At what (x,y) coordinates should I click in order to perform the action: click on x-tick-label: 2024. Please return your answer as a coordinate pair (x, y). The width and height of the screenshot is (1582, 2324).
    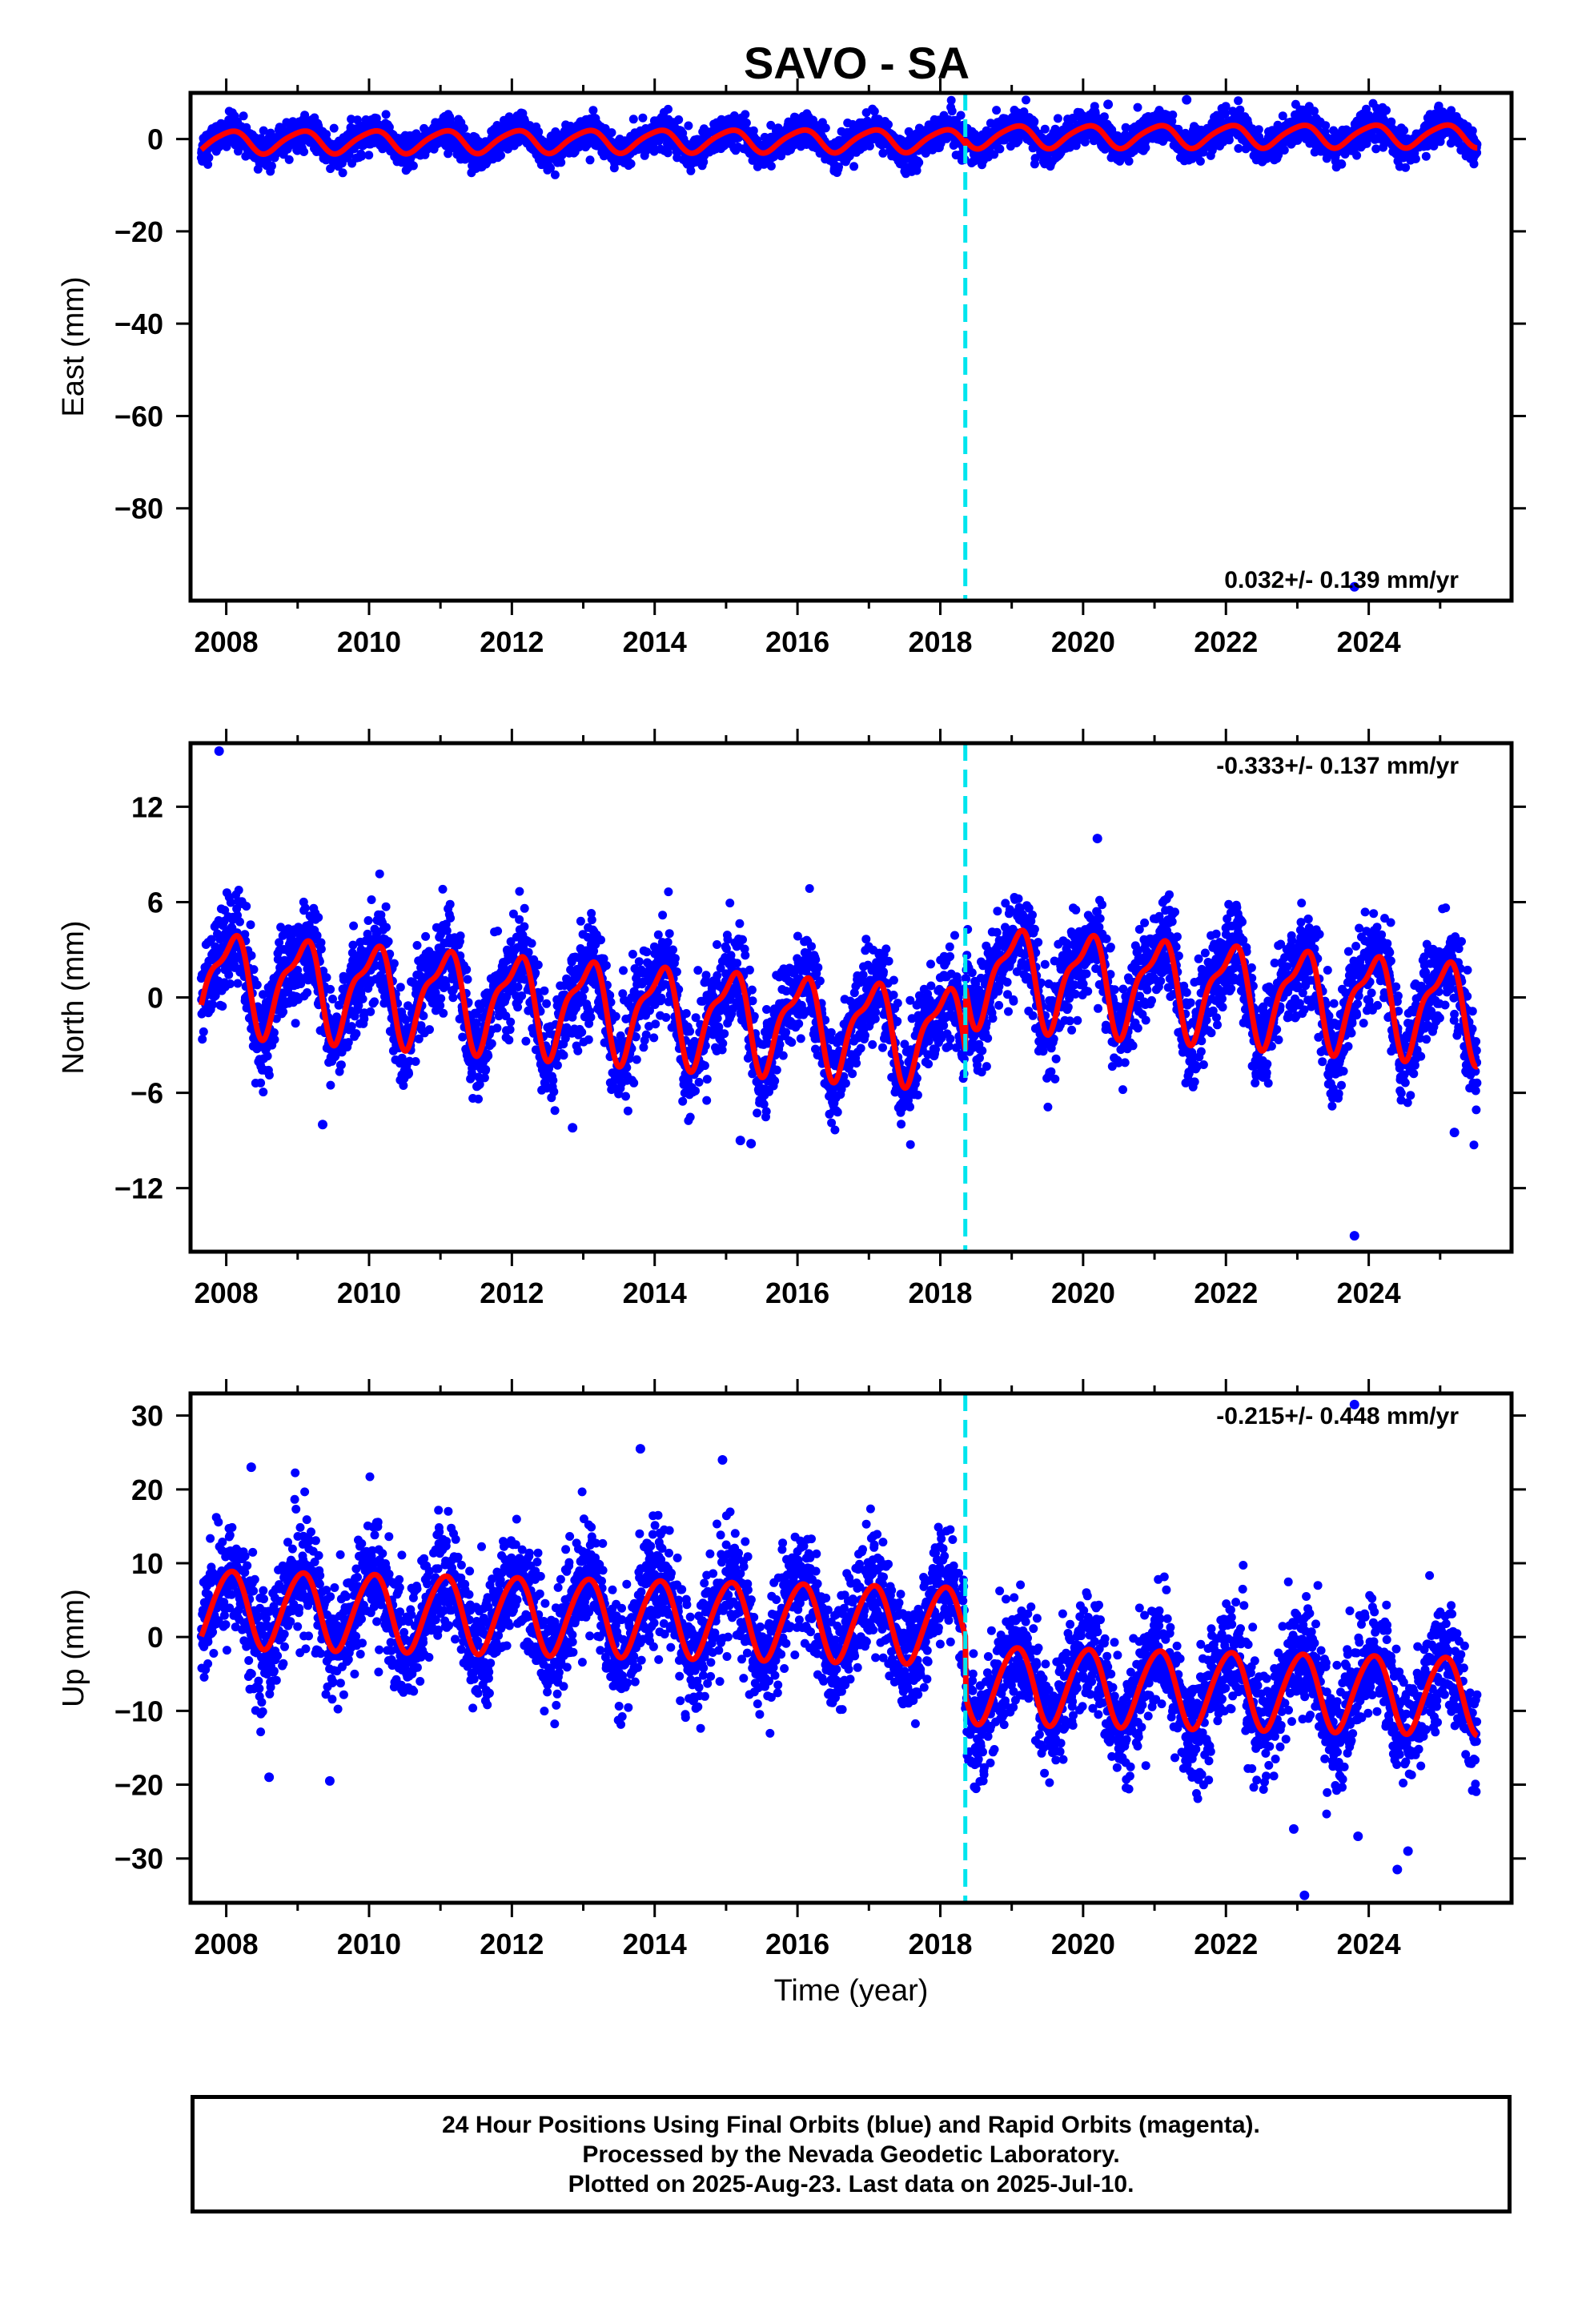
    Looking at the image, I should click on (1369, 641).